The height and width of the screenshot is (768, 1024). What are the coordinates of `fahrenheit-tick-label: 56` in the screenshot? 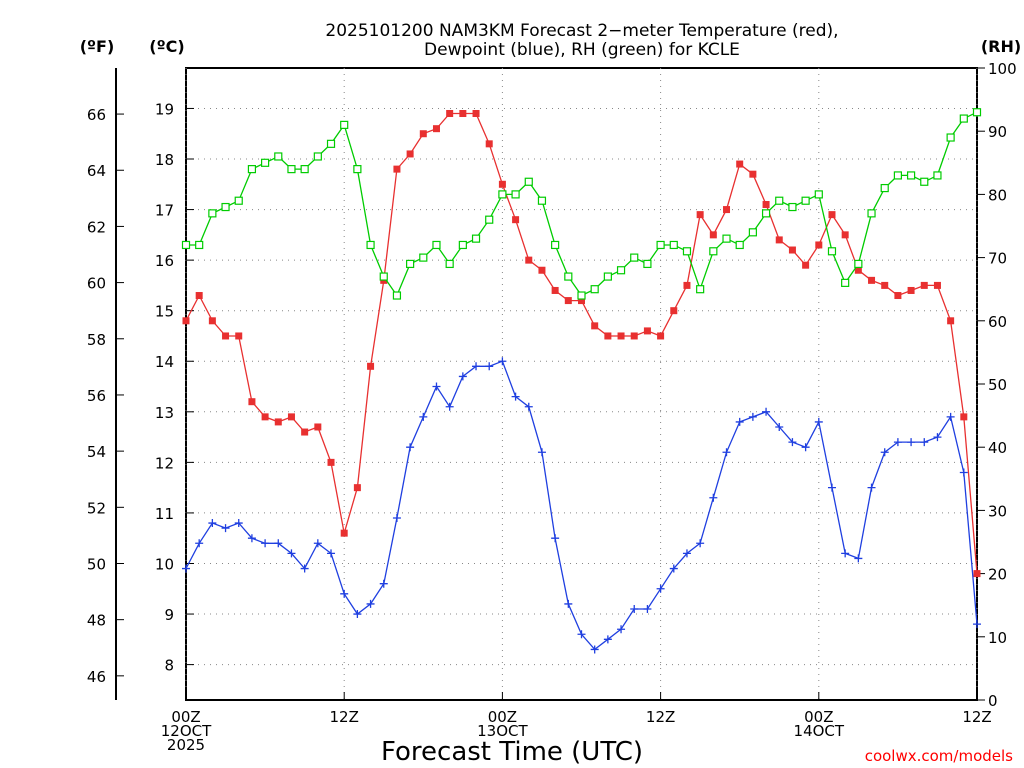 It's located at (96, 396).